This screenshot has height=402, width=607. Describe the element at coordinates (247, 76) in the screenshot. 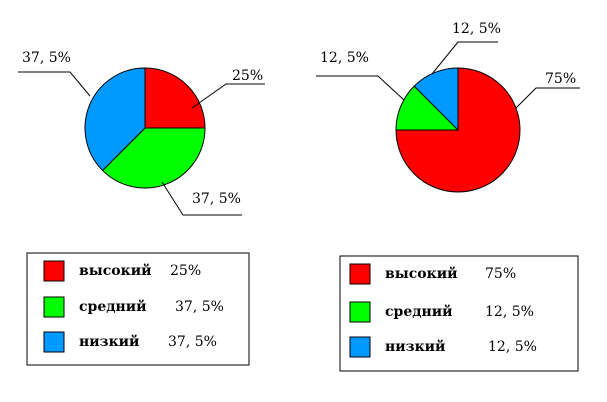

I see `slice-value-label: 25%` at that location.